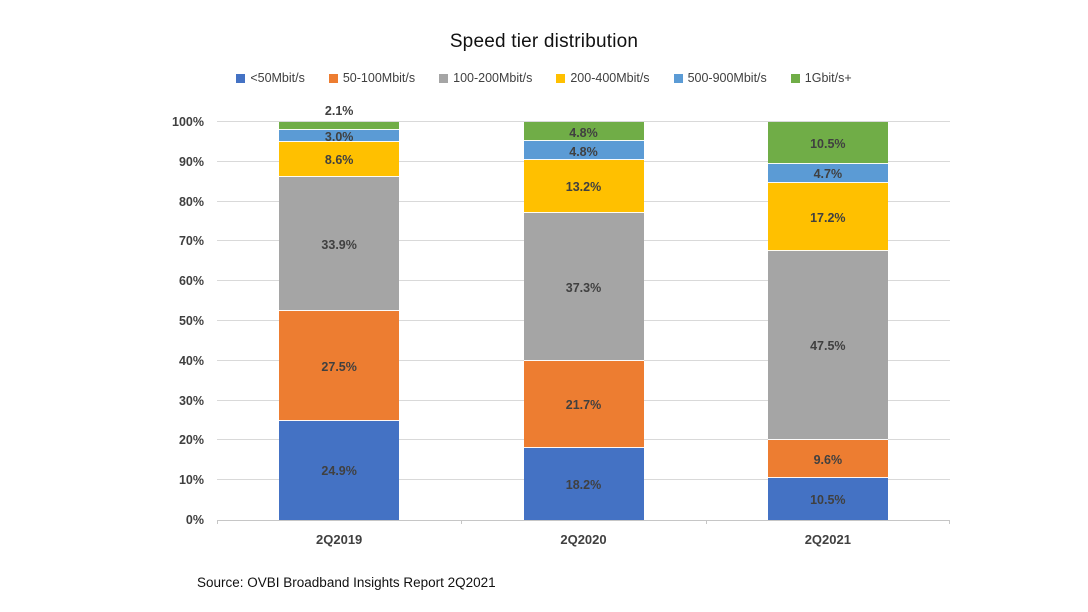 Image resolution: width=1088 pixels, height=612 pixels. I want to click on bar-column: 24.9% 27.5% 33.9% 8.6% 3.0% 2.1%, so click(339, 312).